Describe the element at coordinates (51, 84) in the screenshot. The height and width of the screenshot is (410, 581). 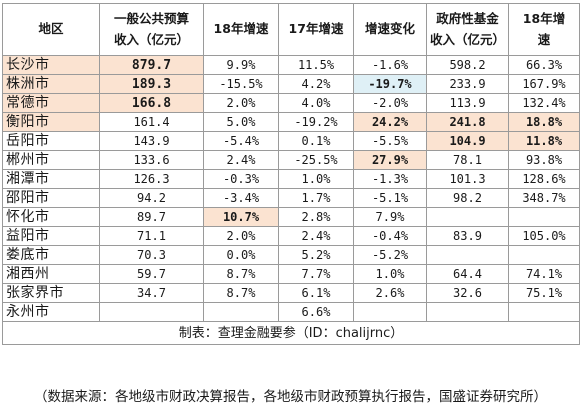
I see `region-cell: 株洲市` at that location.